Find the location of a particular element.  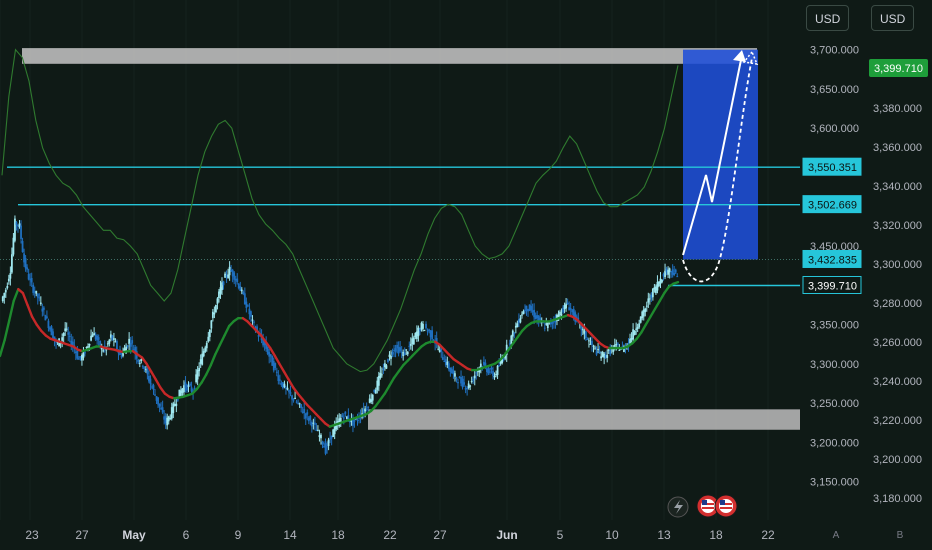

y-left-tick-label: 3,200.000 is located at coordinates (834, 443).